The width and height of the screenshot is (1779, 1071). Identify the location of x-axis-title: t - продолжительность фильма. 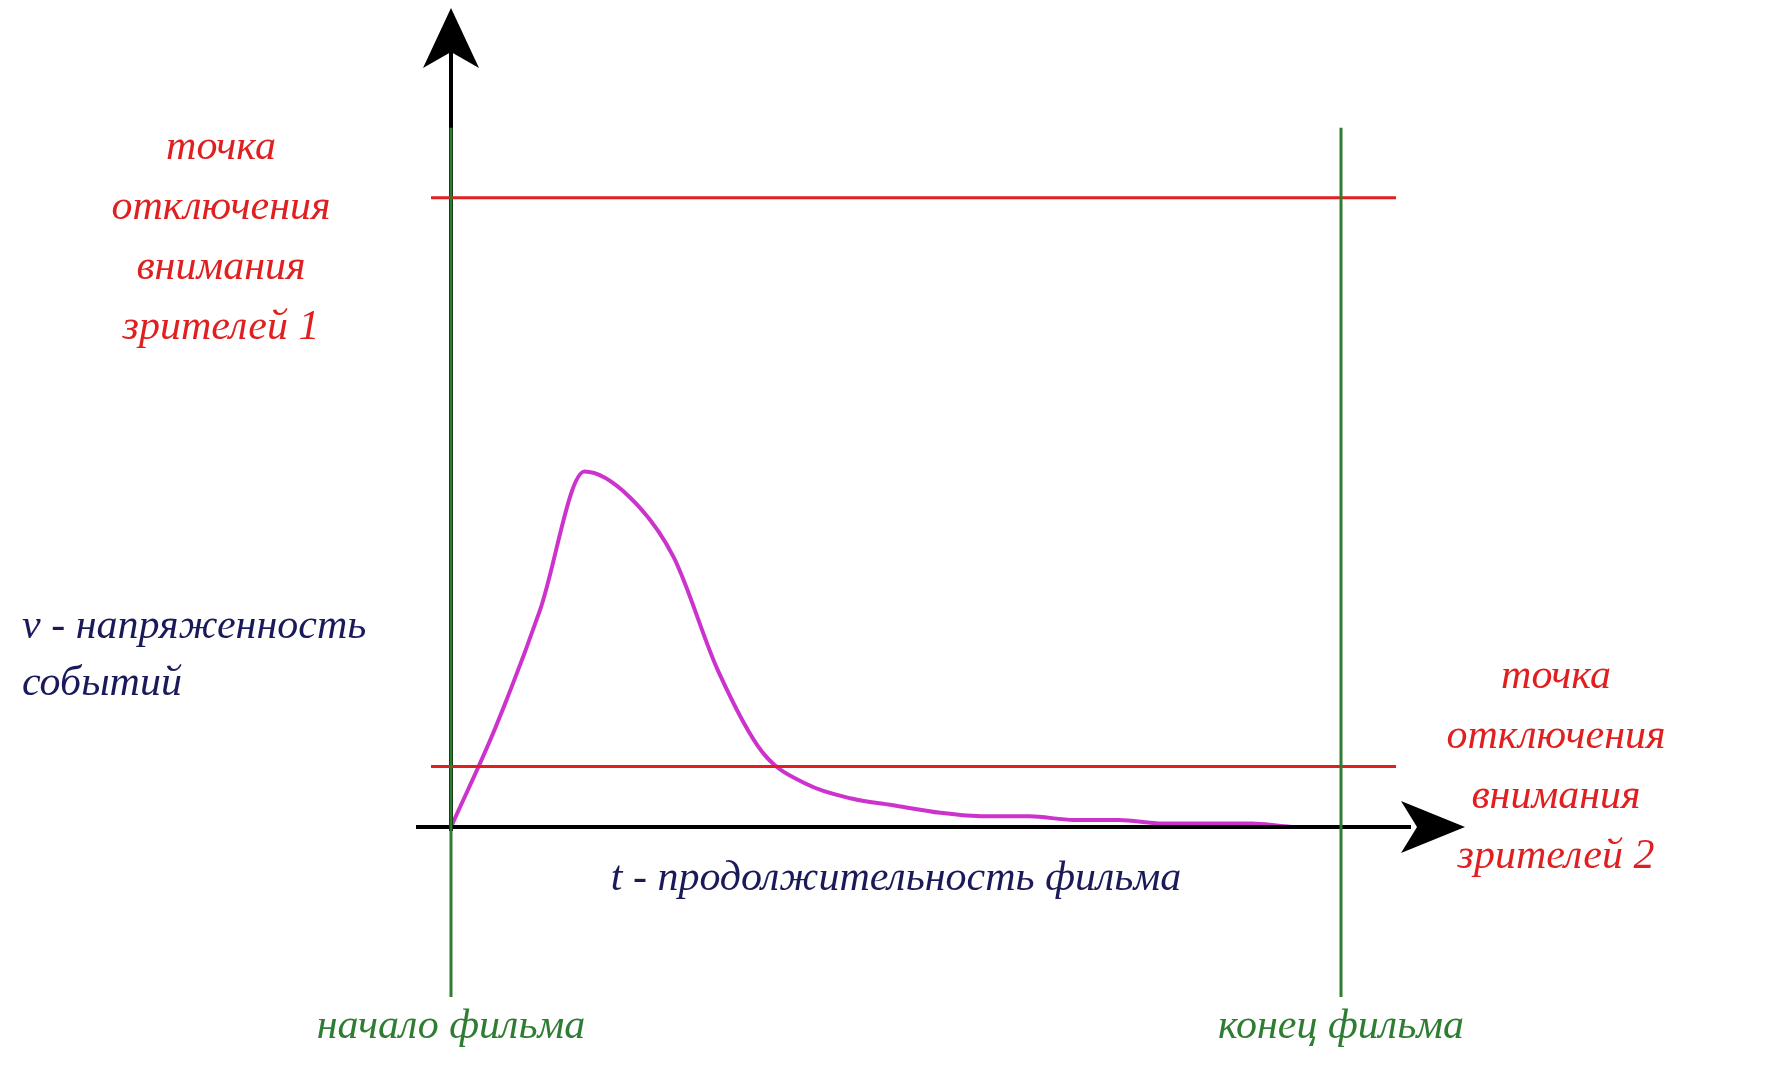
(896, 876).